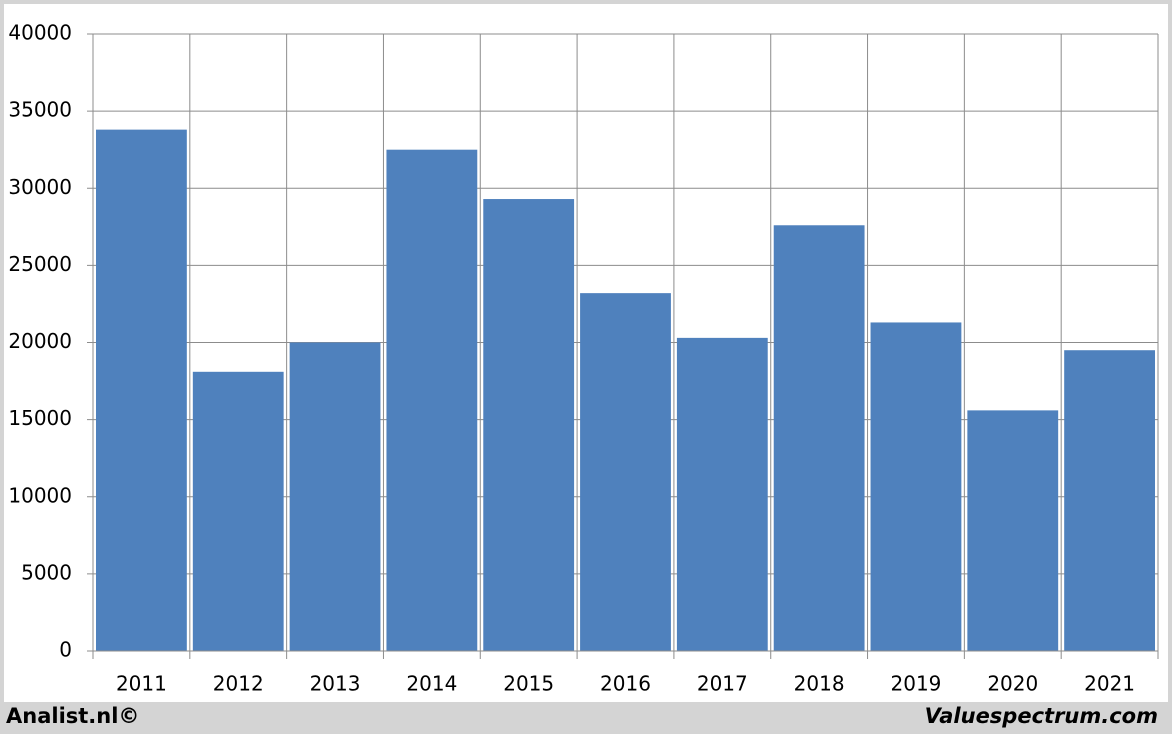  Describe the element at coordinates (819, 684) in the screenshot. I see `x-tick-label: 2018` at that location.